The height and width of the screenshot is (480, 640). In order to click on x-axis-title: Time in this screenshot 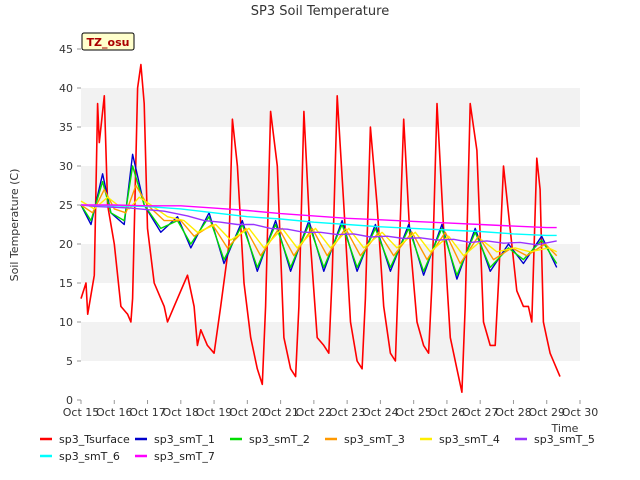, I will do `click(565, 428)`.